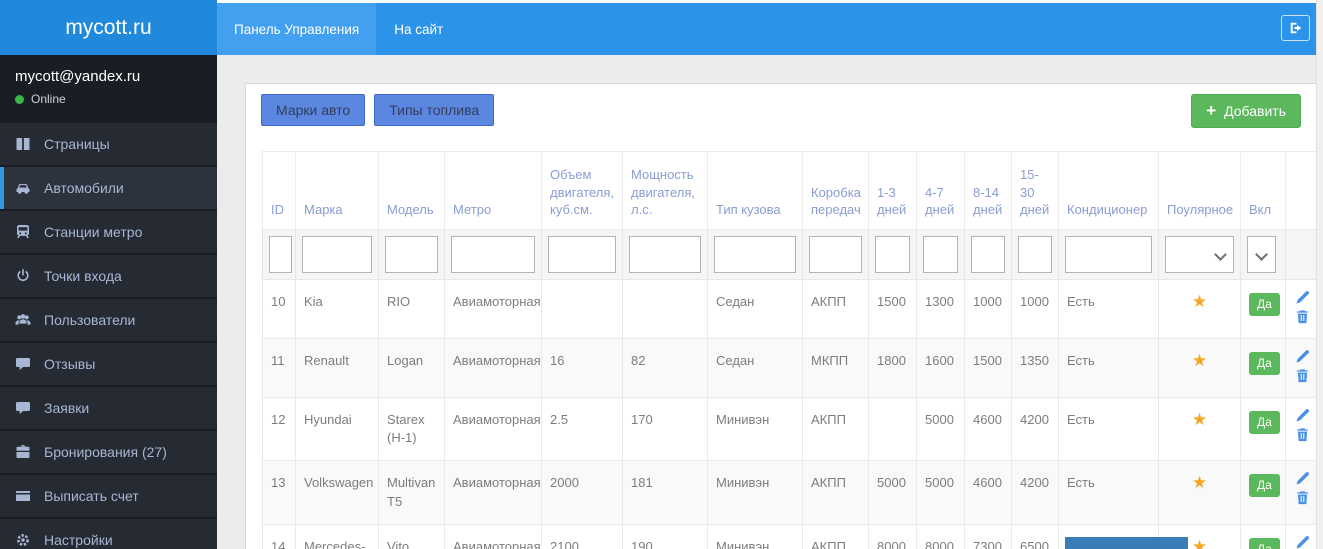 The width and height of the screenshot is (1323, 549). What do you see at coordinates (108, 452) in the screenshot?
I see `sidebar-item-bookings: Бронирования (27)` at bounding box center [108, 452].